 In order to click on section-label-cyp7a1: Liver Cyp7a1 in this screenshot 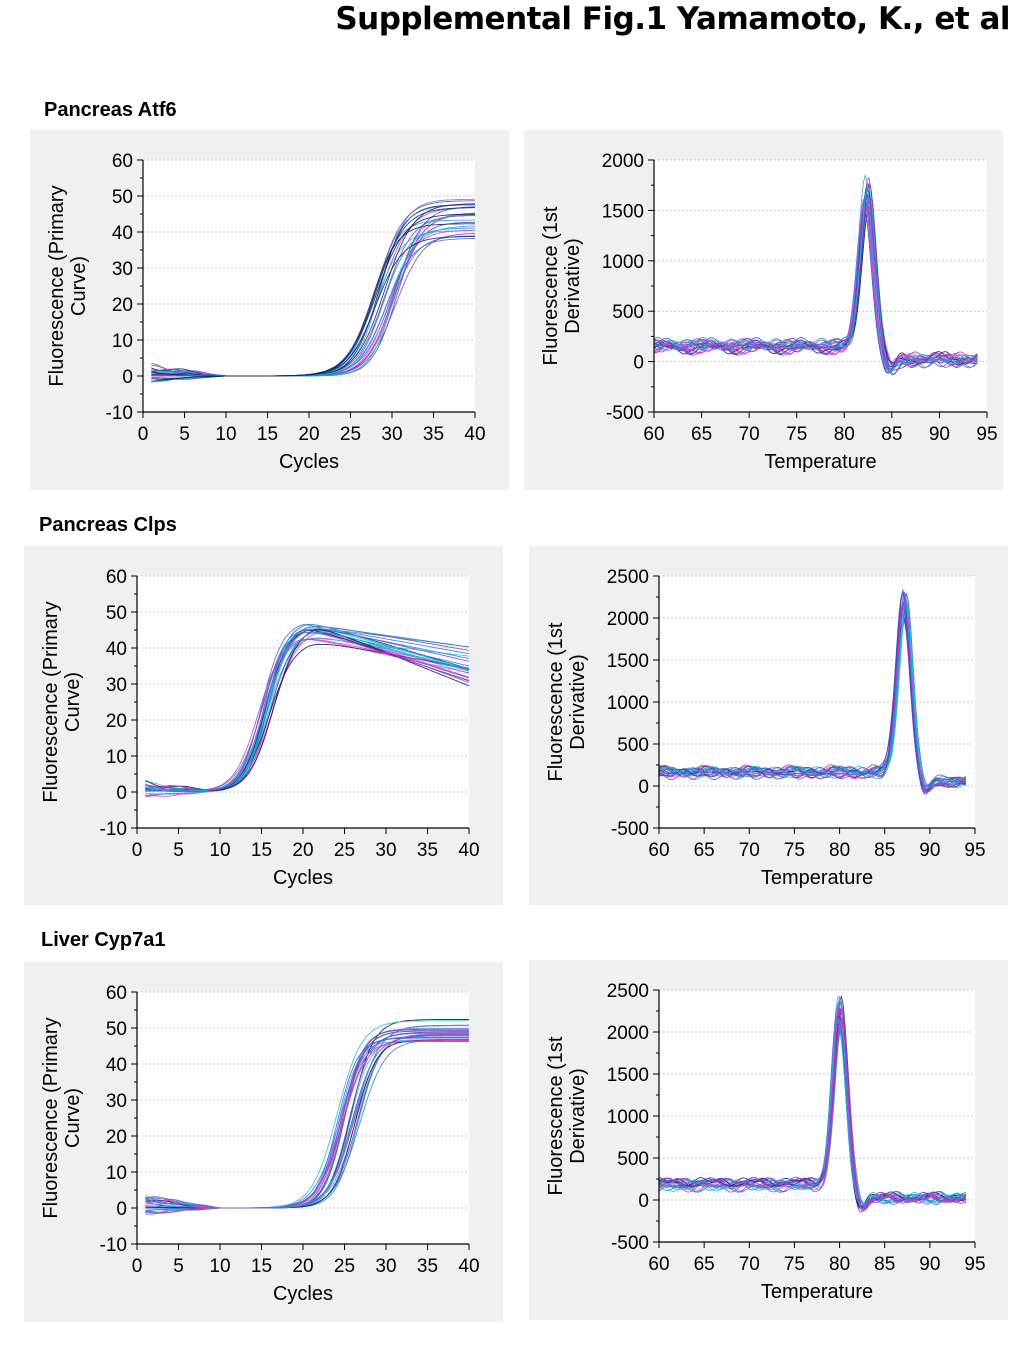, I will do `click(103, 940)`.